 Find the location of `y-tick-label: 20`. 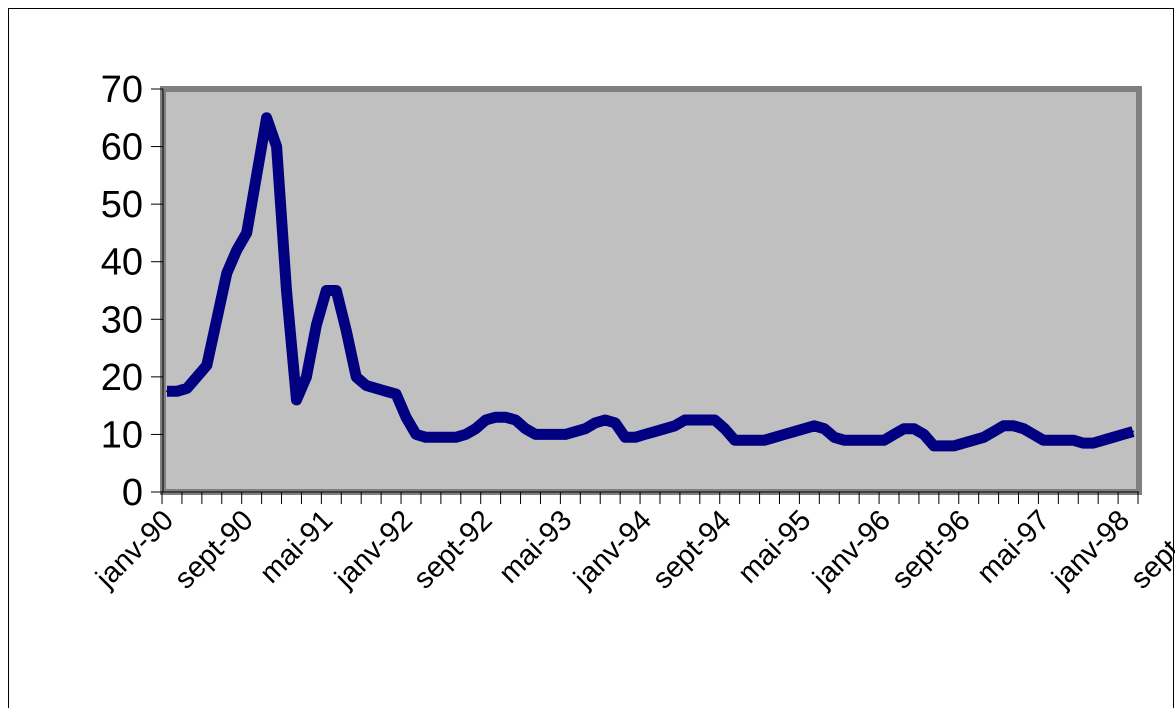

y-tick-label: 20 is located at coordinates (122, 378).